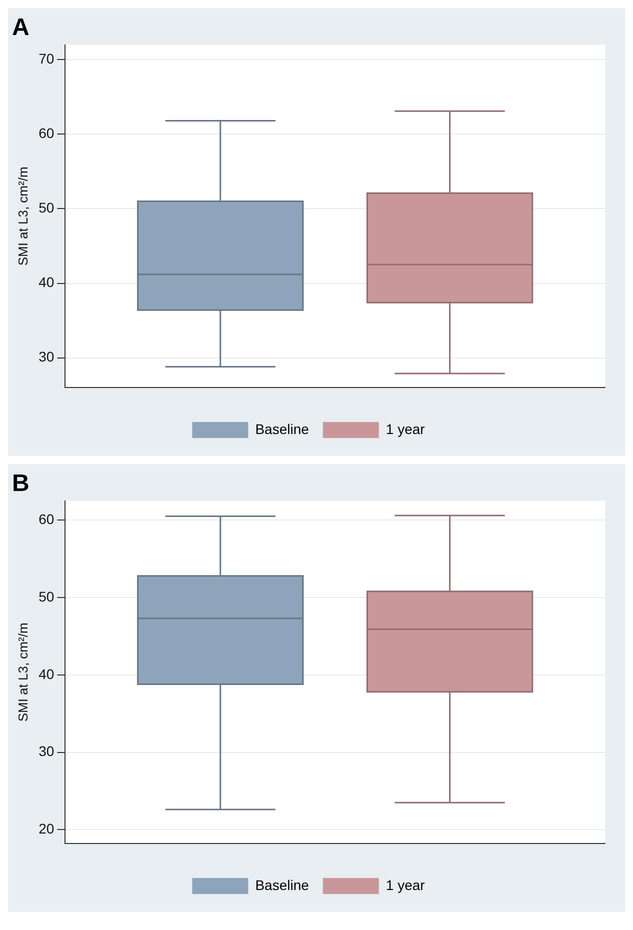 The image size is (633, 930). What do you see at coordinates (46, 828) in the screenshot?
I see `y-tick-label: 20` at bounding box center [46, 828].